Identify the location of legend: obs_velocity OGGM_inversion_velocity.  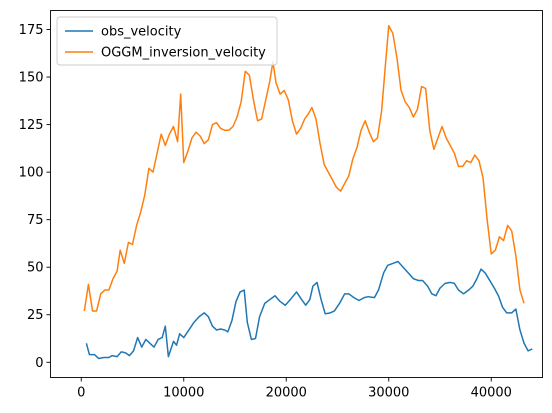
(167, 41).